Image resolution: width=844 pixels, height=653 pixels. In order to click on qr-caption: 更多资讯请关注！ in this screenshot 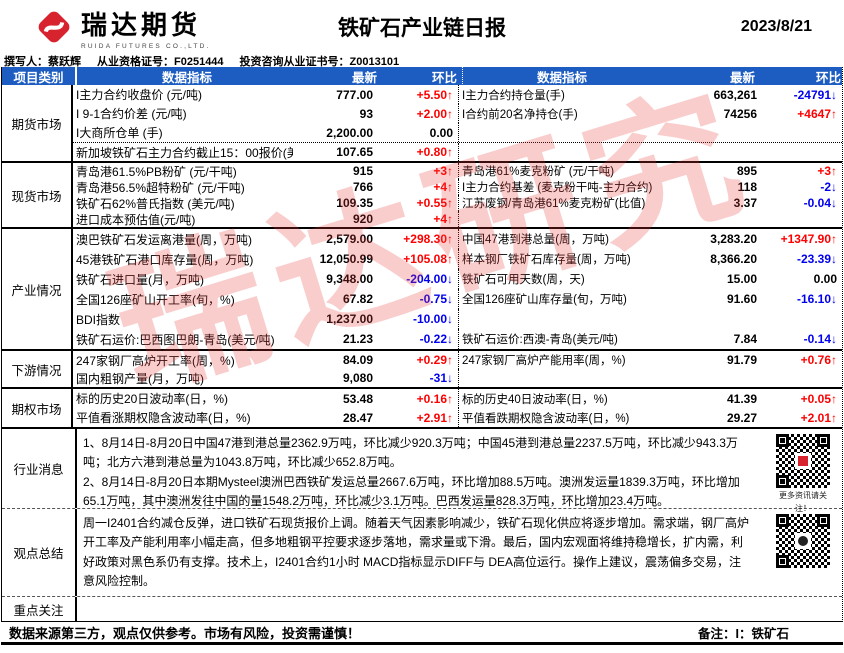, I will do `click(803, 502)`.